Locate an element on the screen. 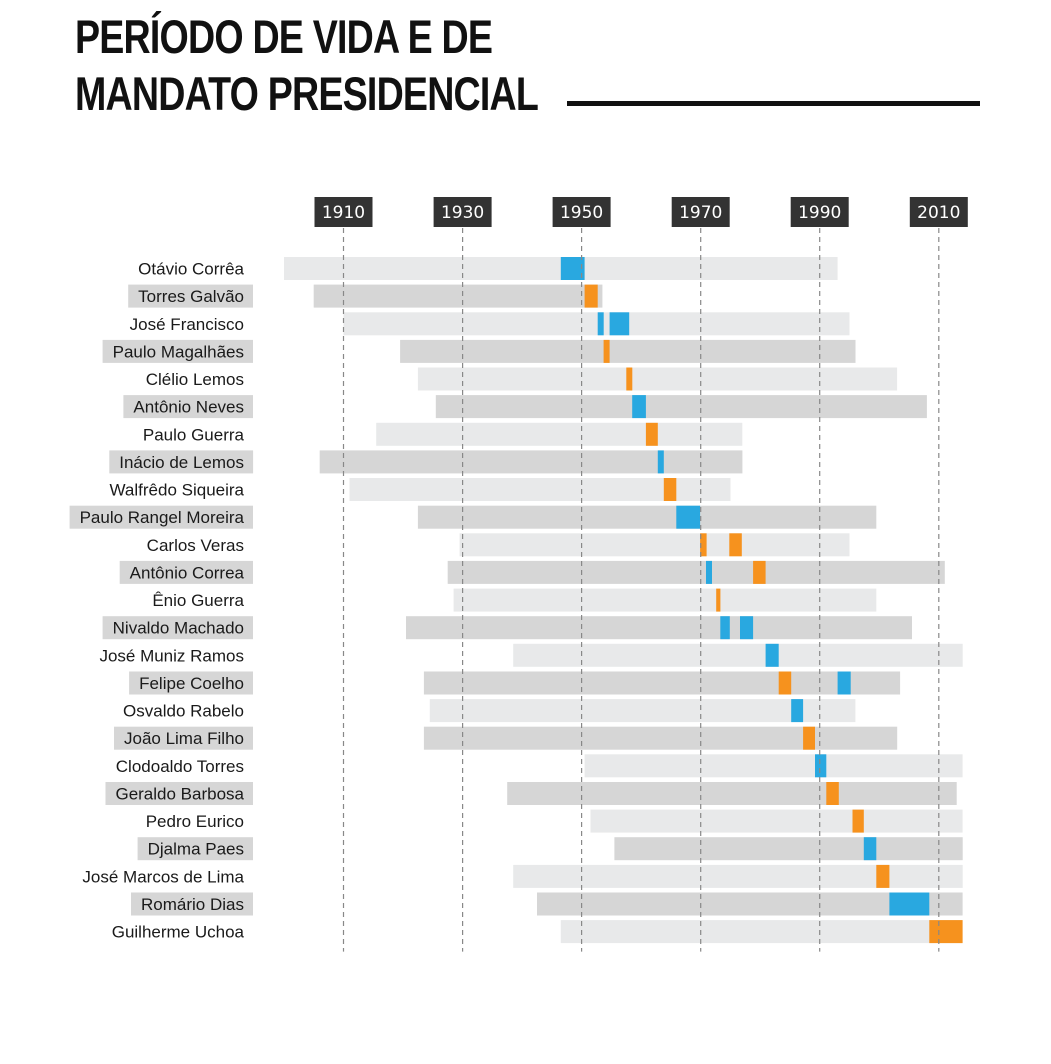 The image size is (1051, 1064). row-label: Otávio Corrêa is located at coordinates (191, 269).